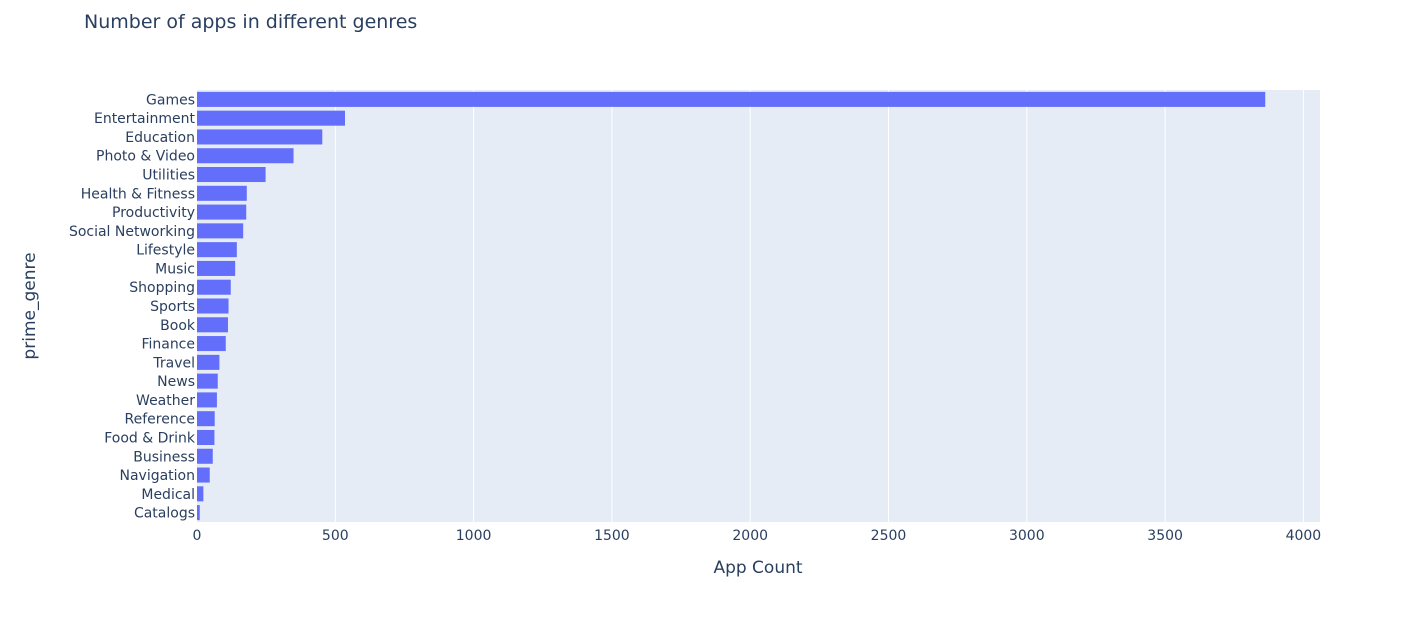  I want to click on y-tick-label: Travel, so click(173, 363).